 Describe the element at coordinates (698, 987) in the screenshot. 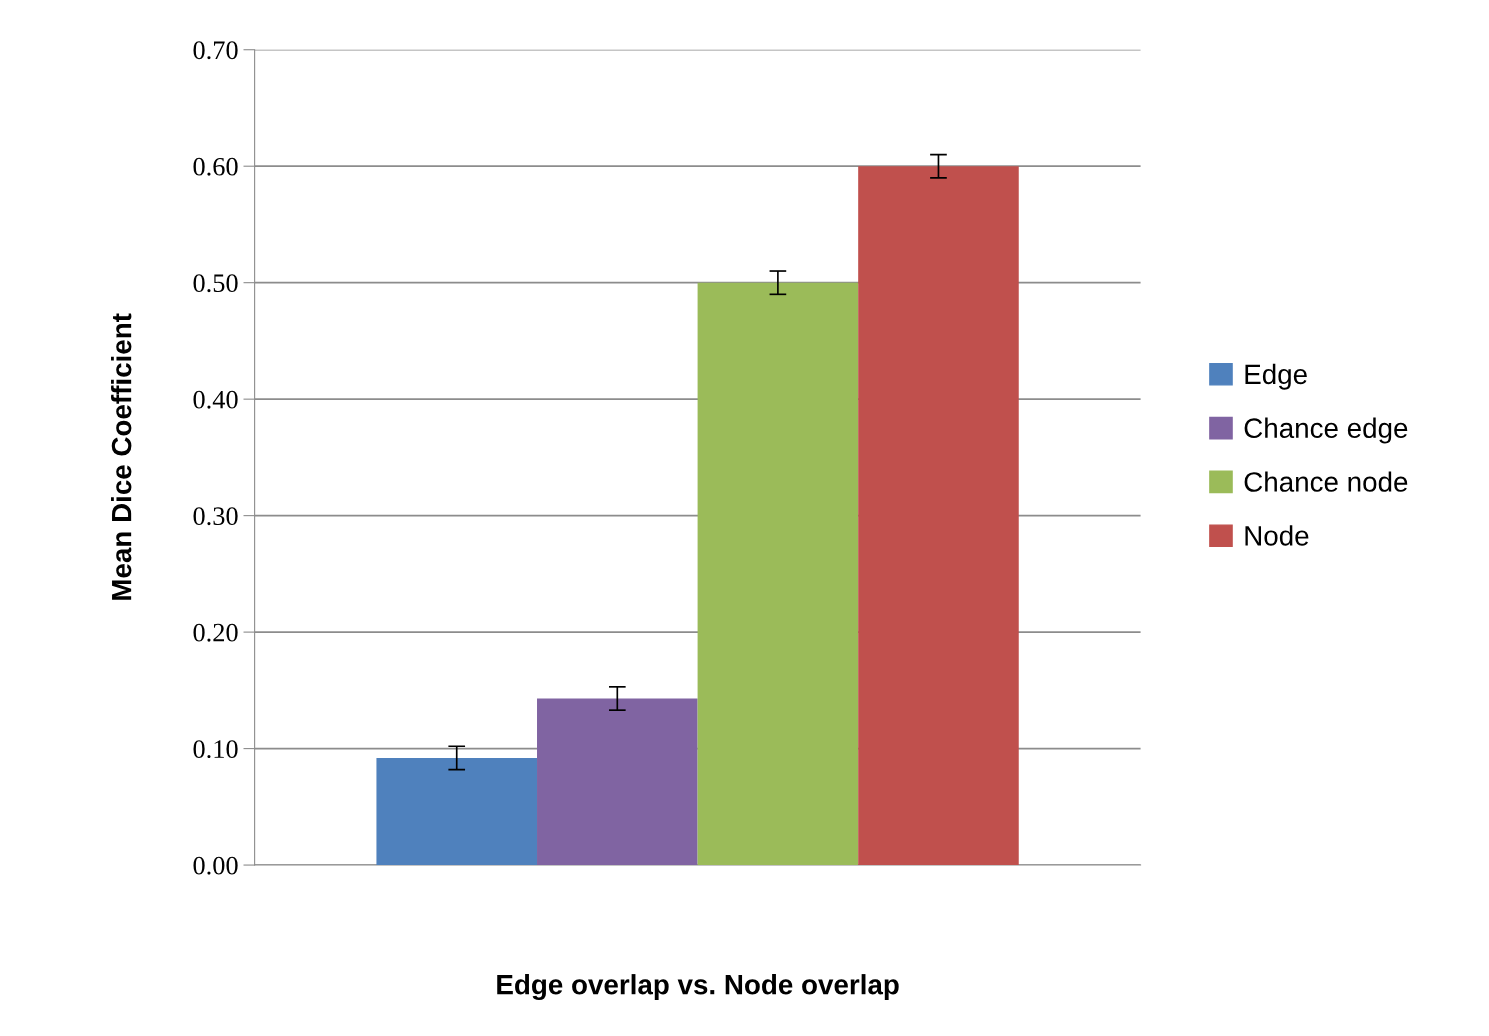

I see `x-axis-title: Edge overlap vs. Node overlap` at that location.